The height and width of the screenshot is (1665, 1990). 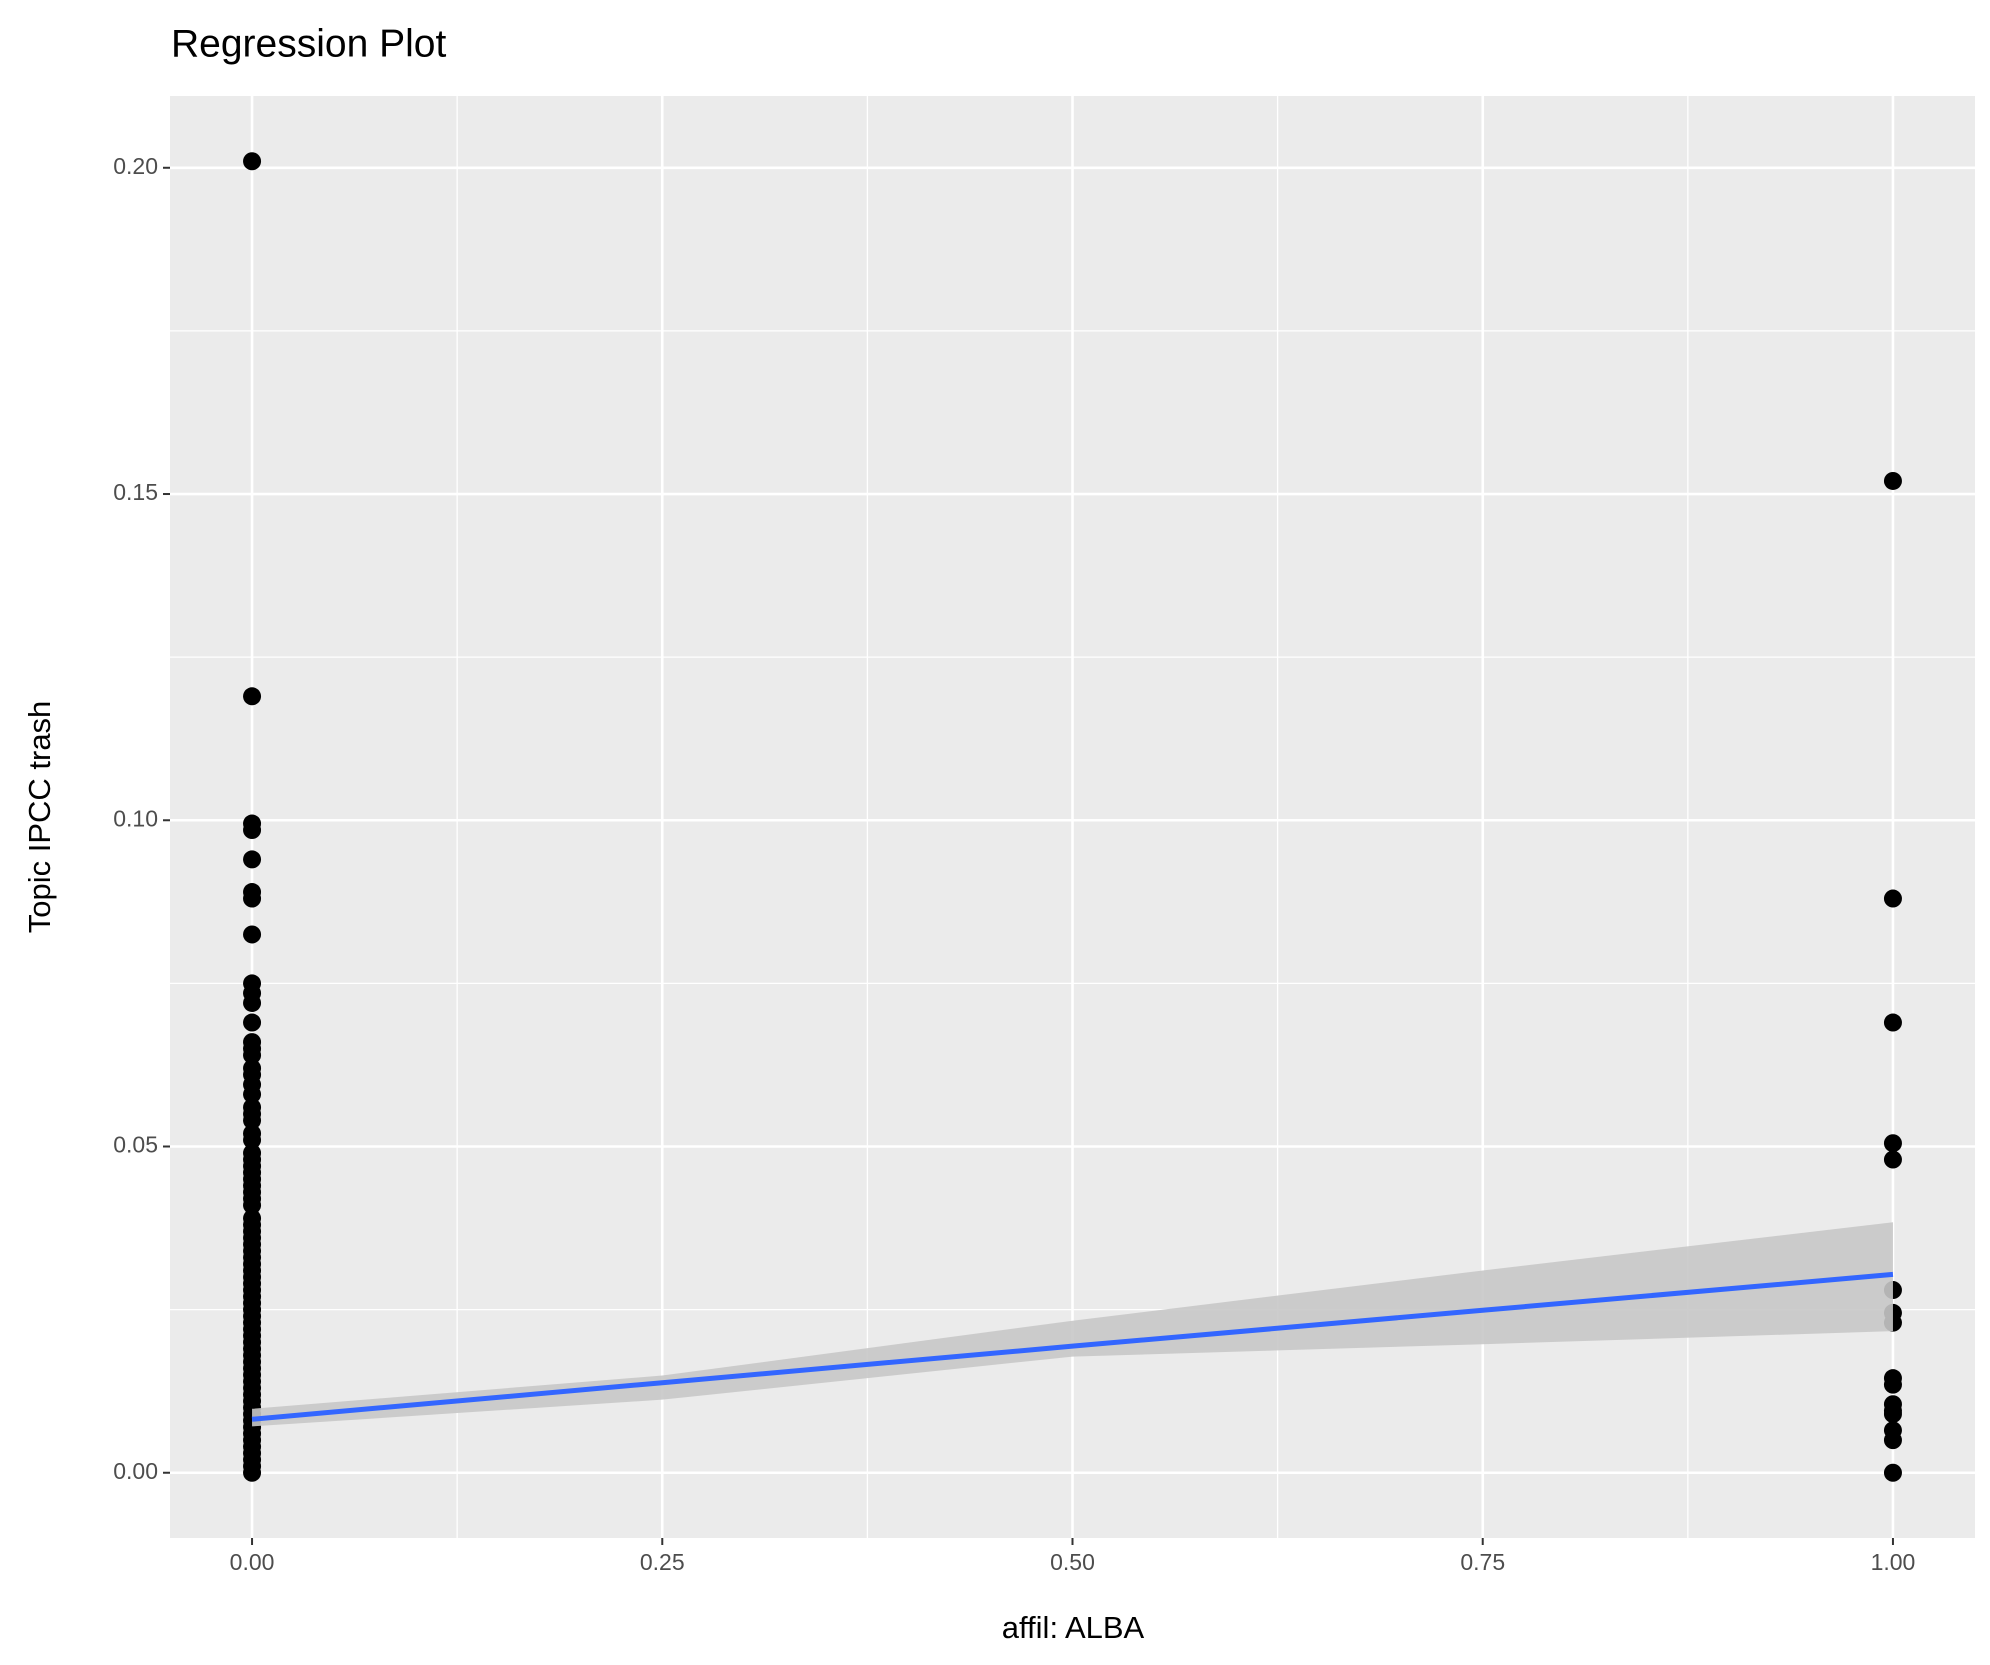 I want to click on y-axis-title: Topic IPCC trash, so click(x=39, y=817).